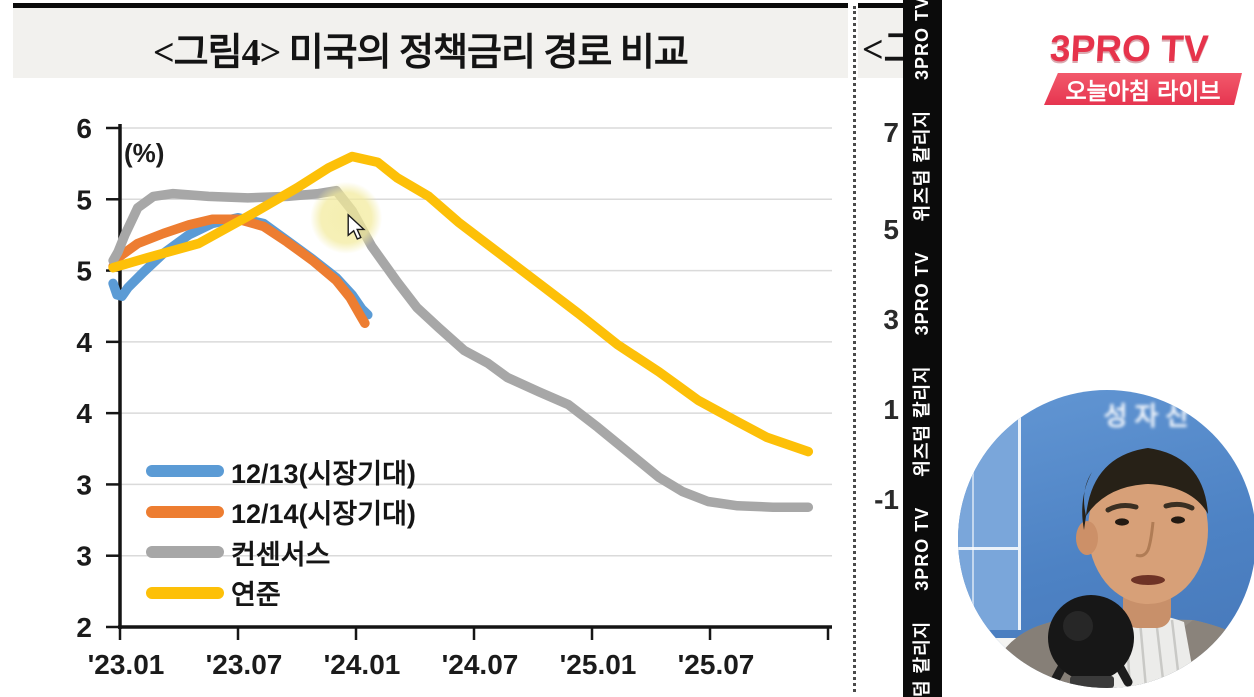 Image resolution: width=1254 pixels, height=697 pixels. What do you see at coordinates (1148, 580) in the screenshot?
I see `mouth` at bounding box center [1148, 580].